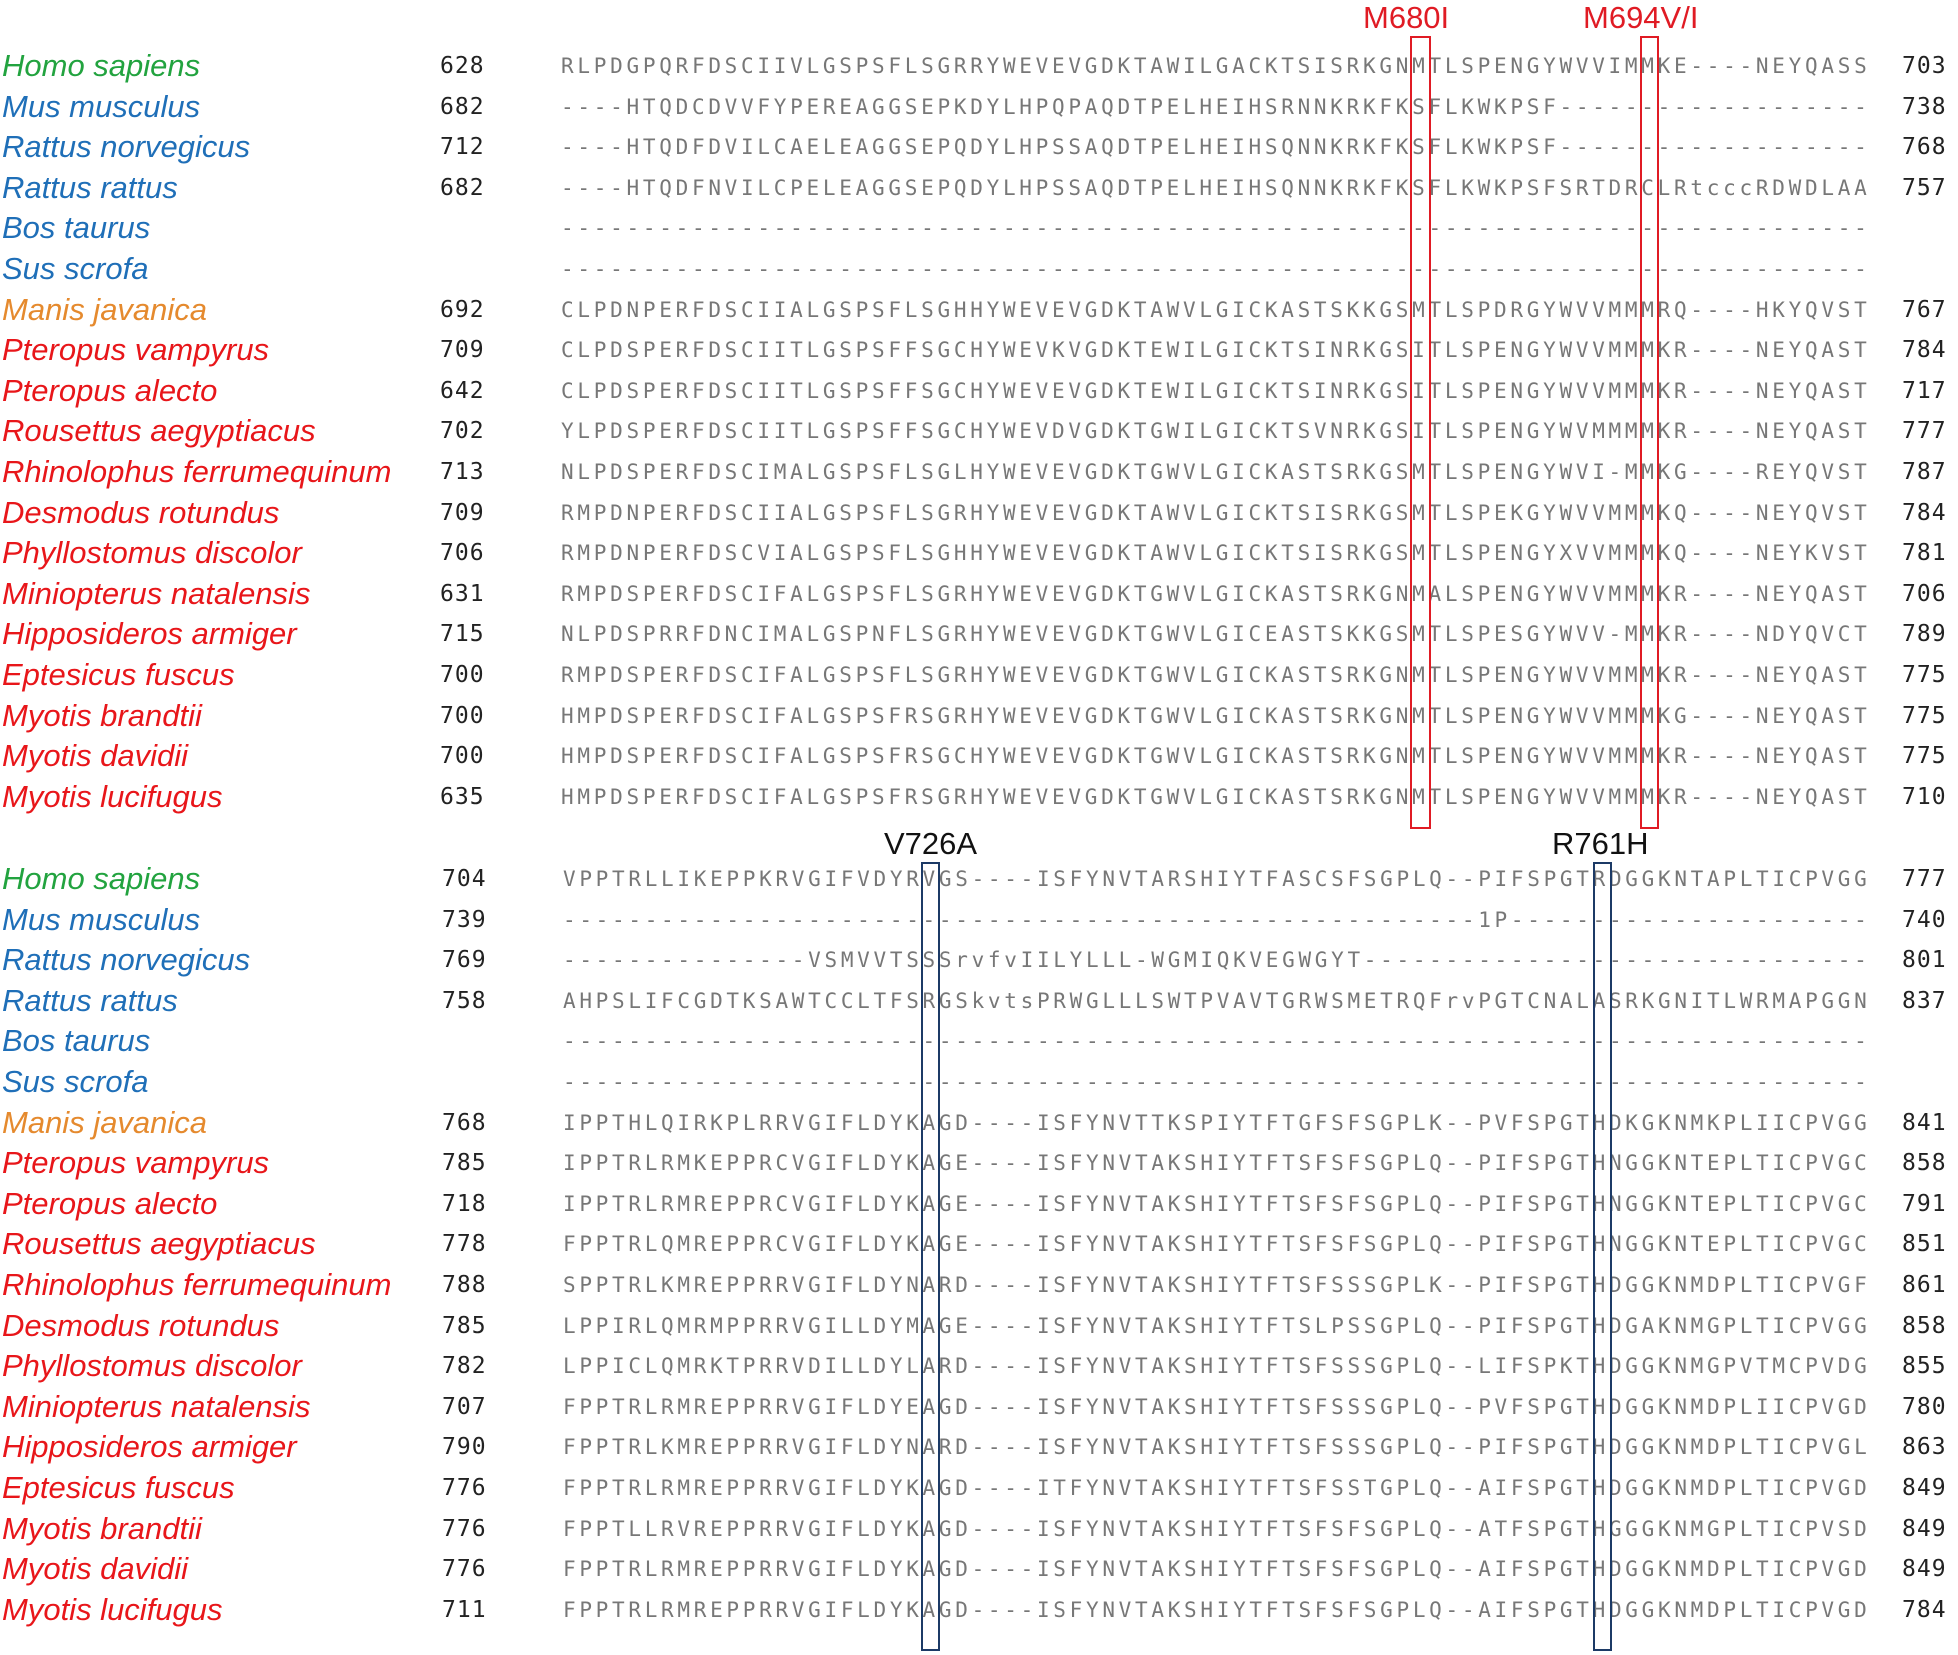 The width and height of the screenshot is (1958, 1655). I want to click on start-position: 682, so click(462, 106).